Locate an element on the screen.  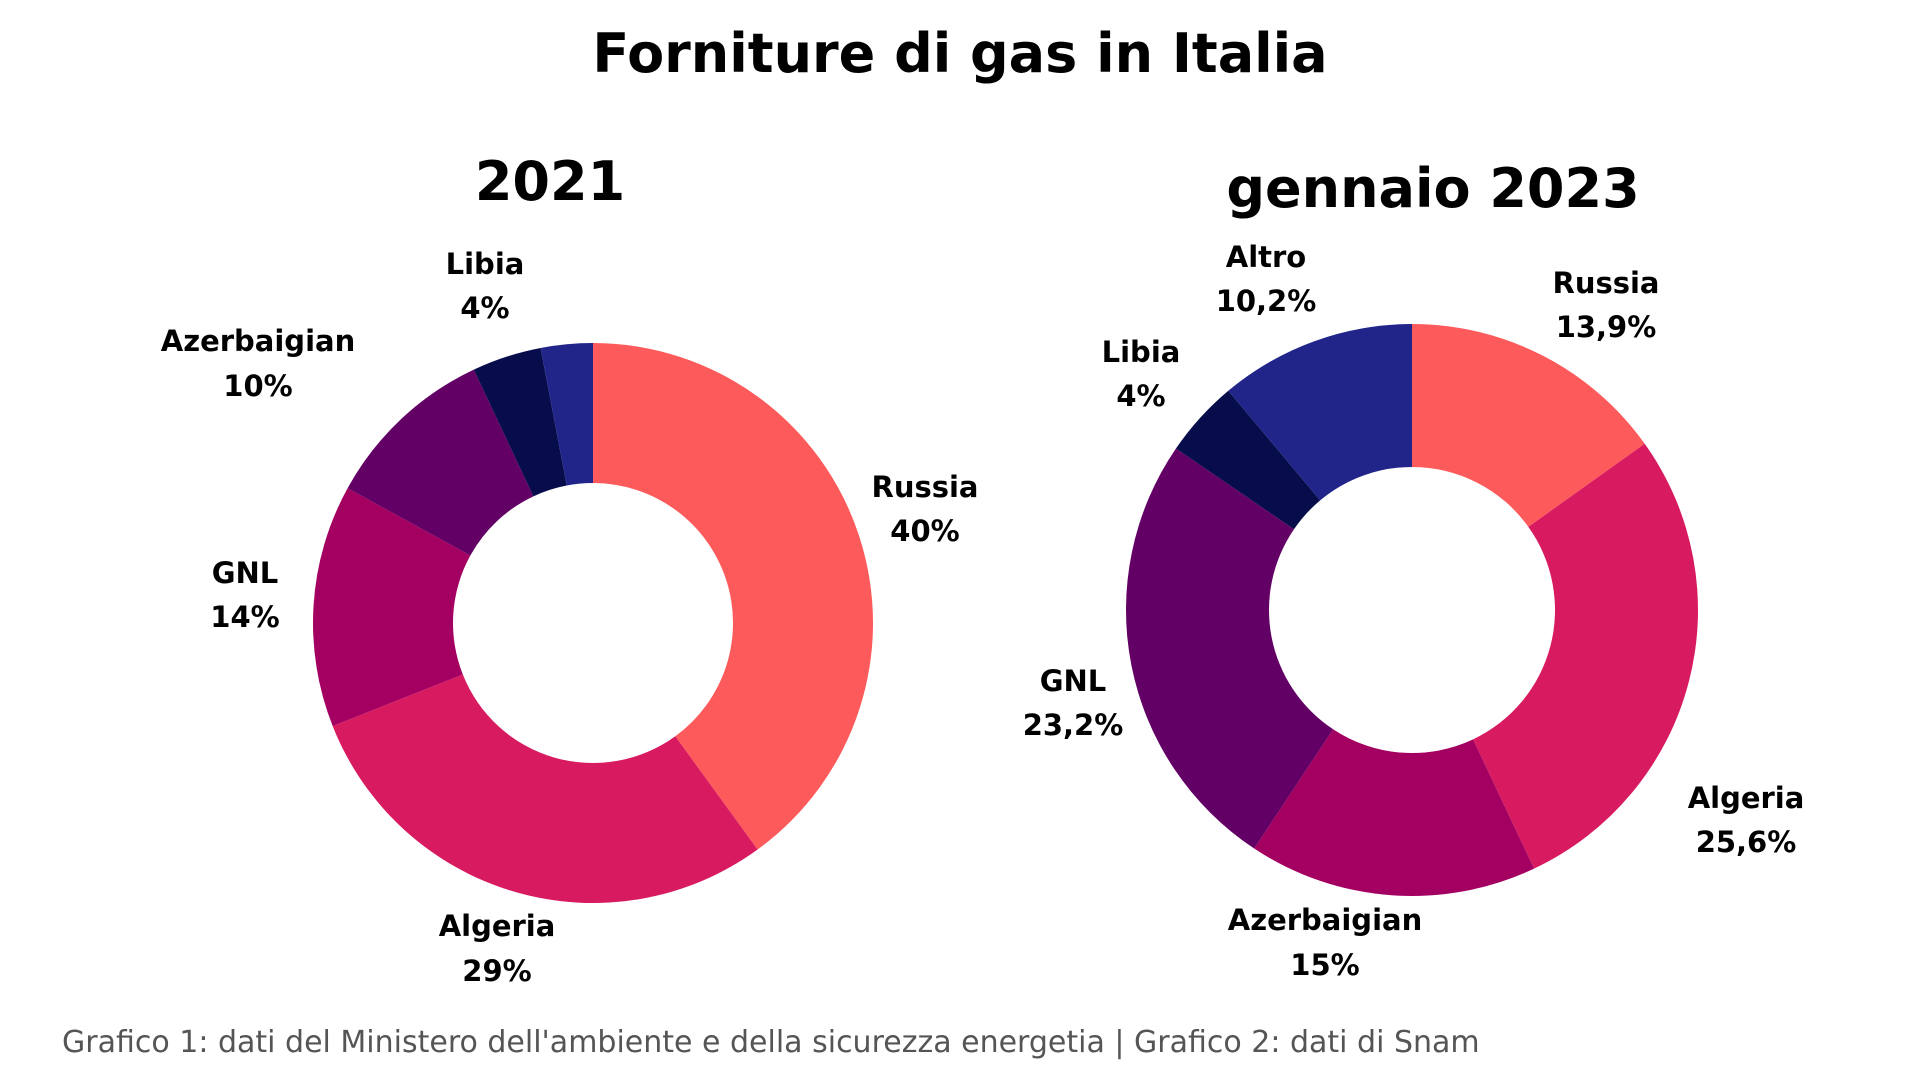
slice-value-label: 14% is located at coordinates (244, 617).